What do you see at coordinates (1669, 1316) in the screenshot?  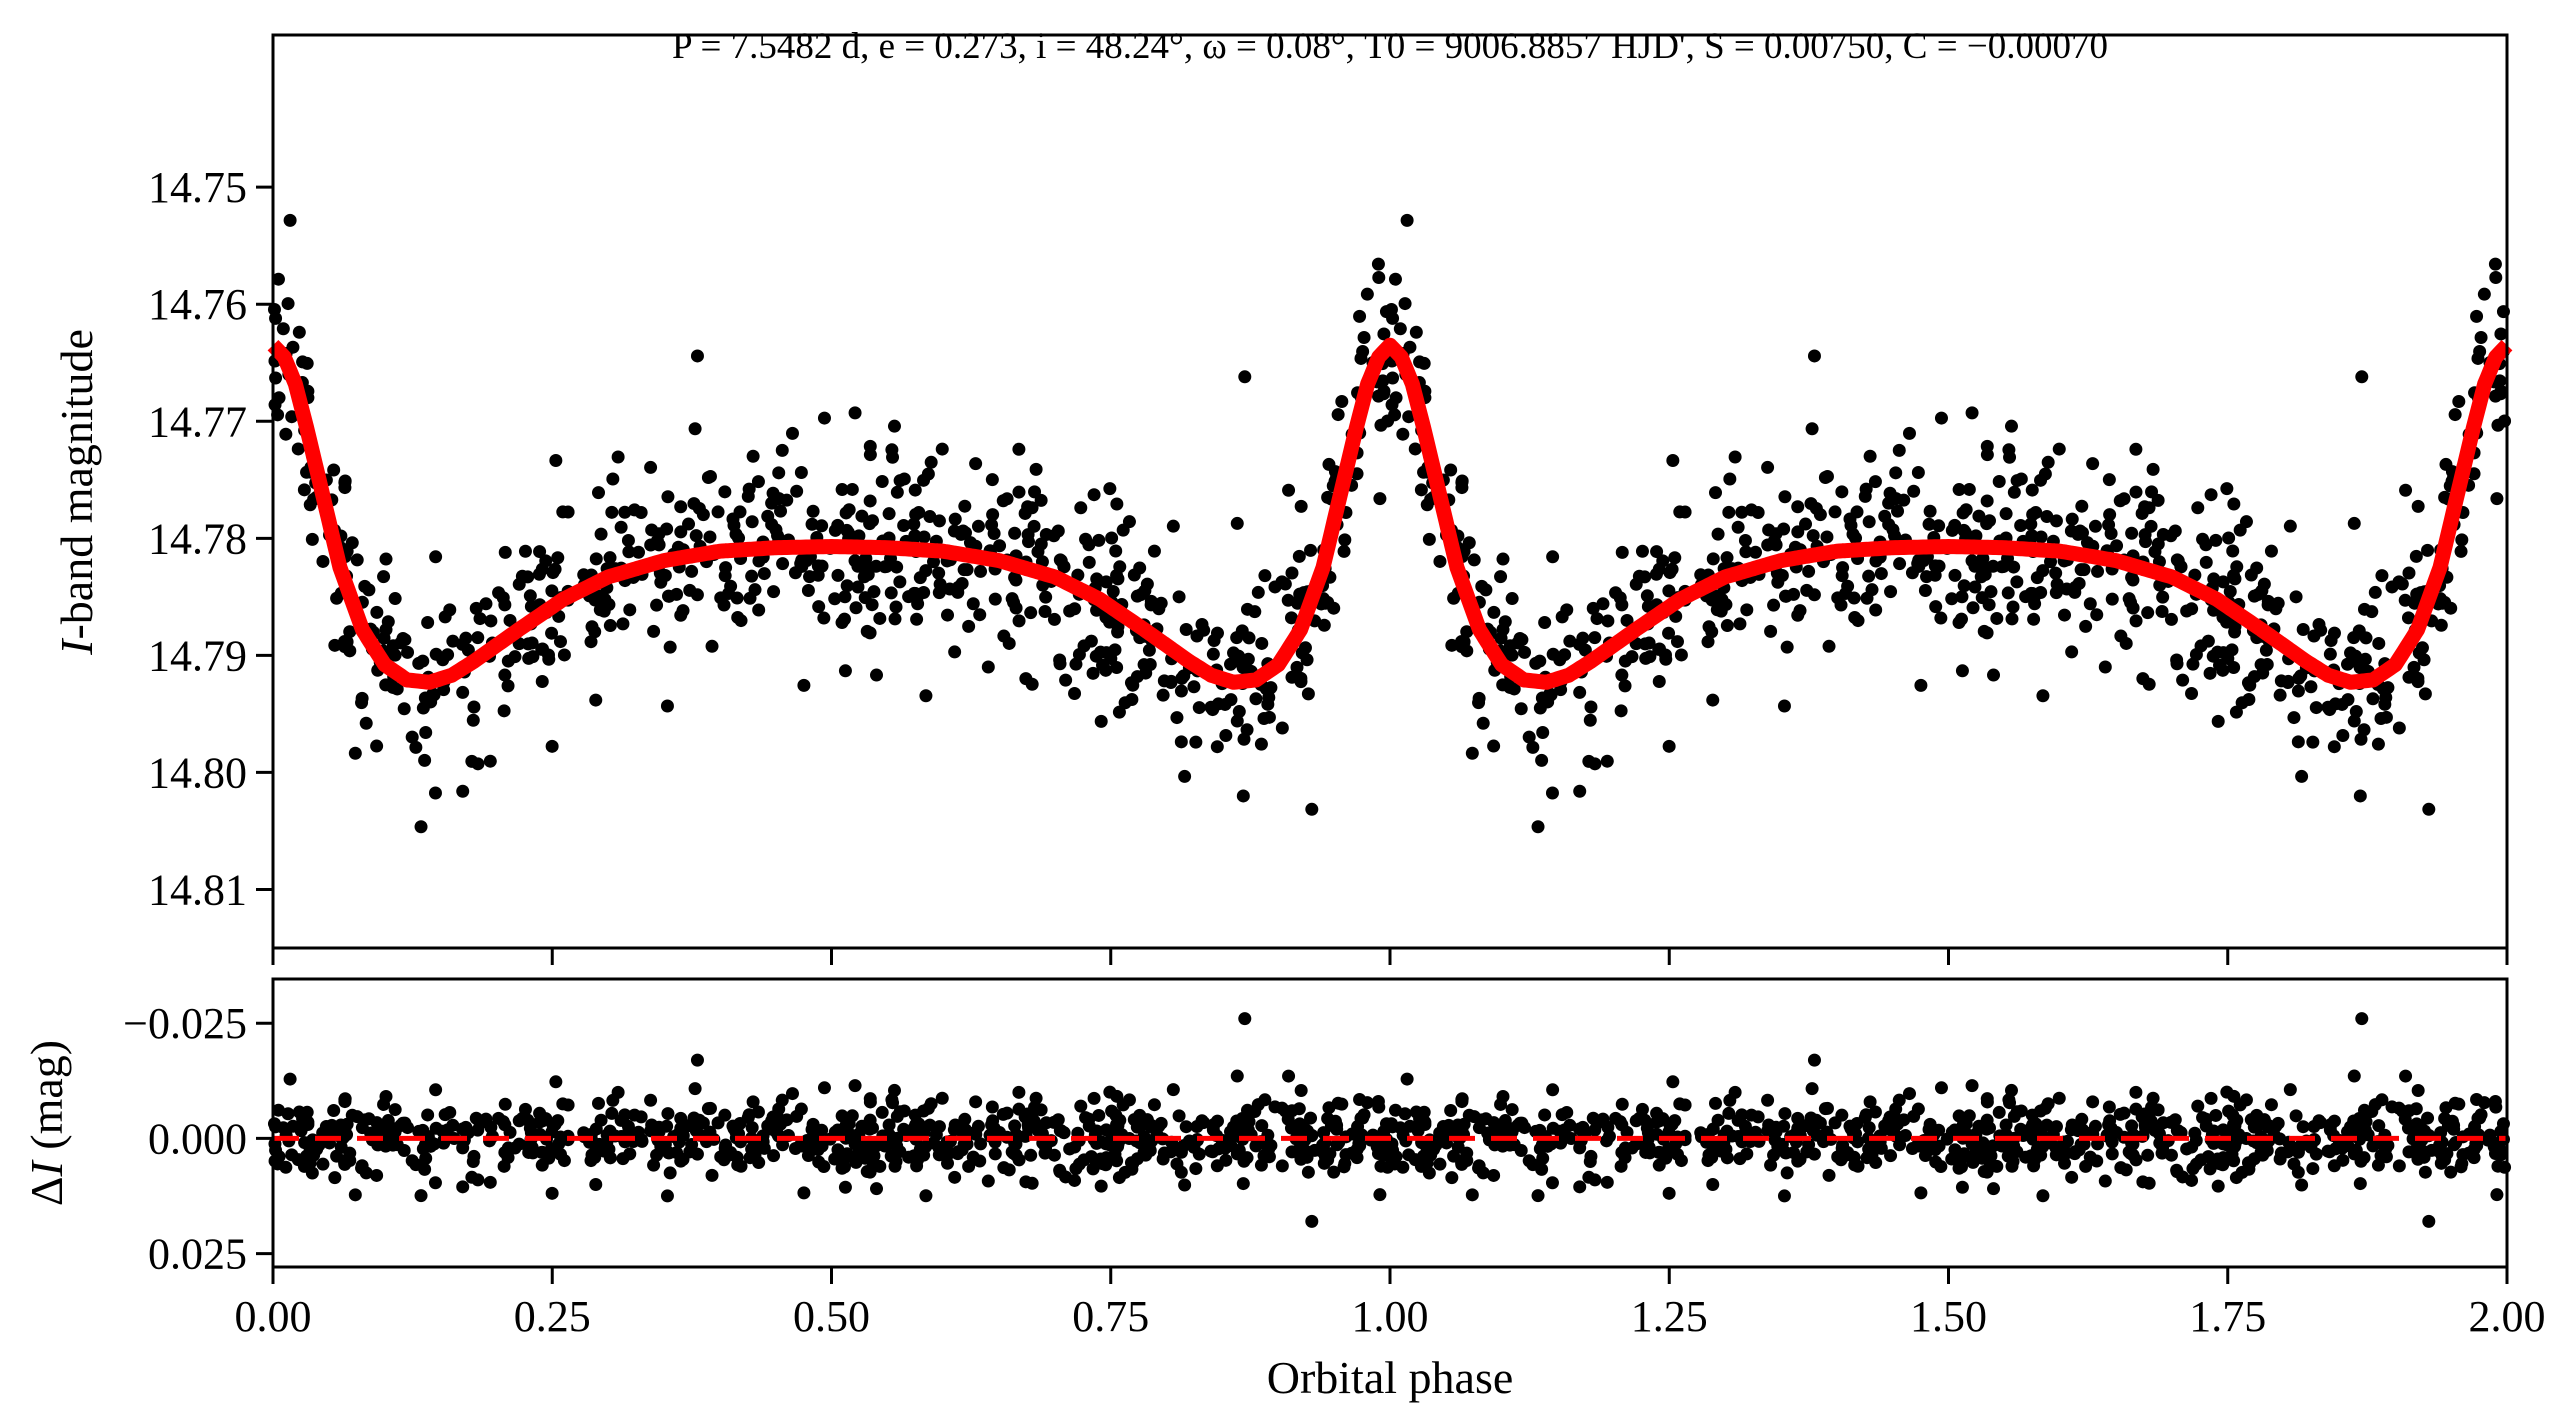 I see `x-tick-label: 1.25` at bounding box center [1669, 1316].